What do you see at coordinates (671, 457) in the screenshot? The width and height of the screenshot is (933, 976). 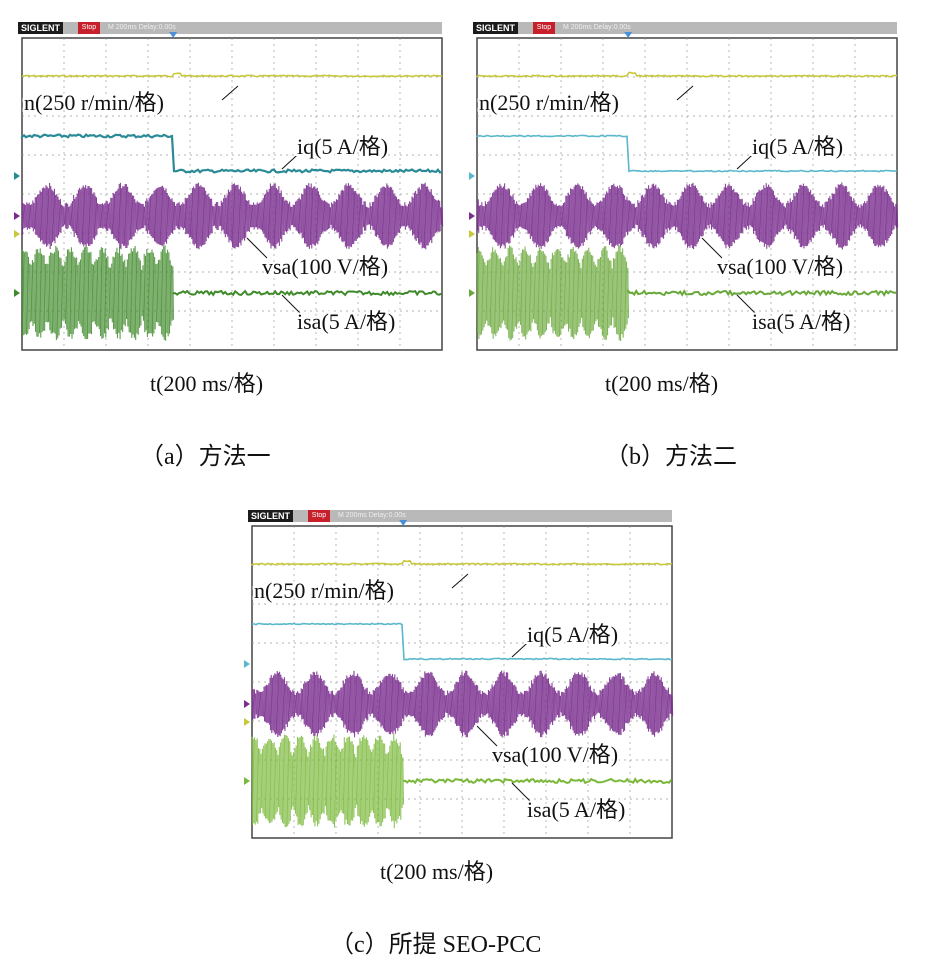 I see `caption-b: （b）方法二` at bounding box center [671, 457].